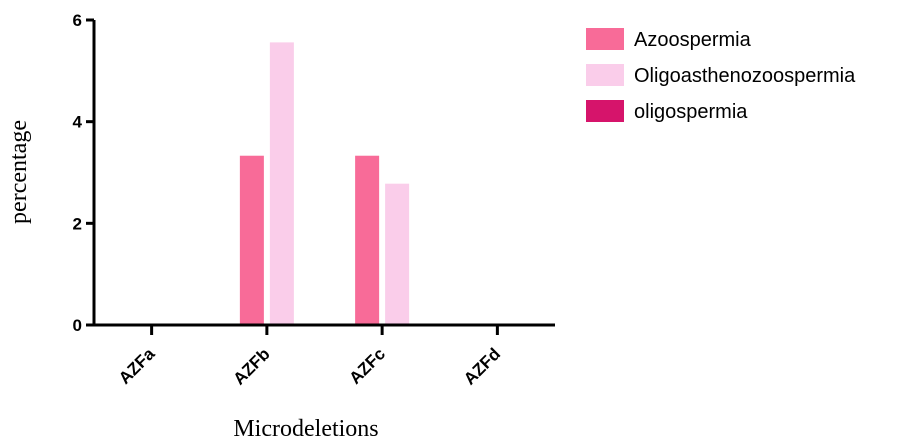  What do you see at coordinates (19, 172) in the screenshot?
I see `y-axis-title: percentage` at bounding box center [19, 172].